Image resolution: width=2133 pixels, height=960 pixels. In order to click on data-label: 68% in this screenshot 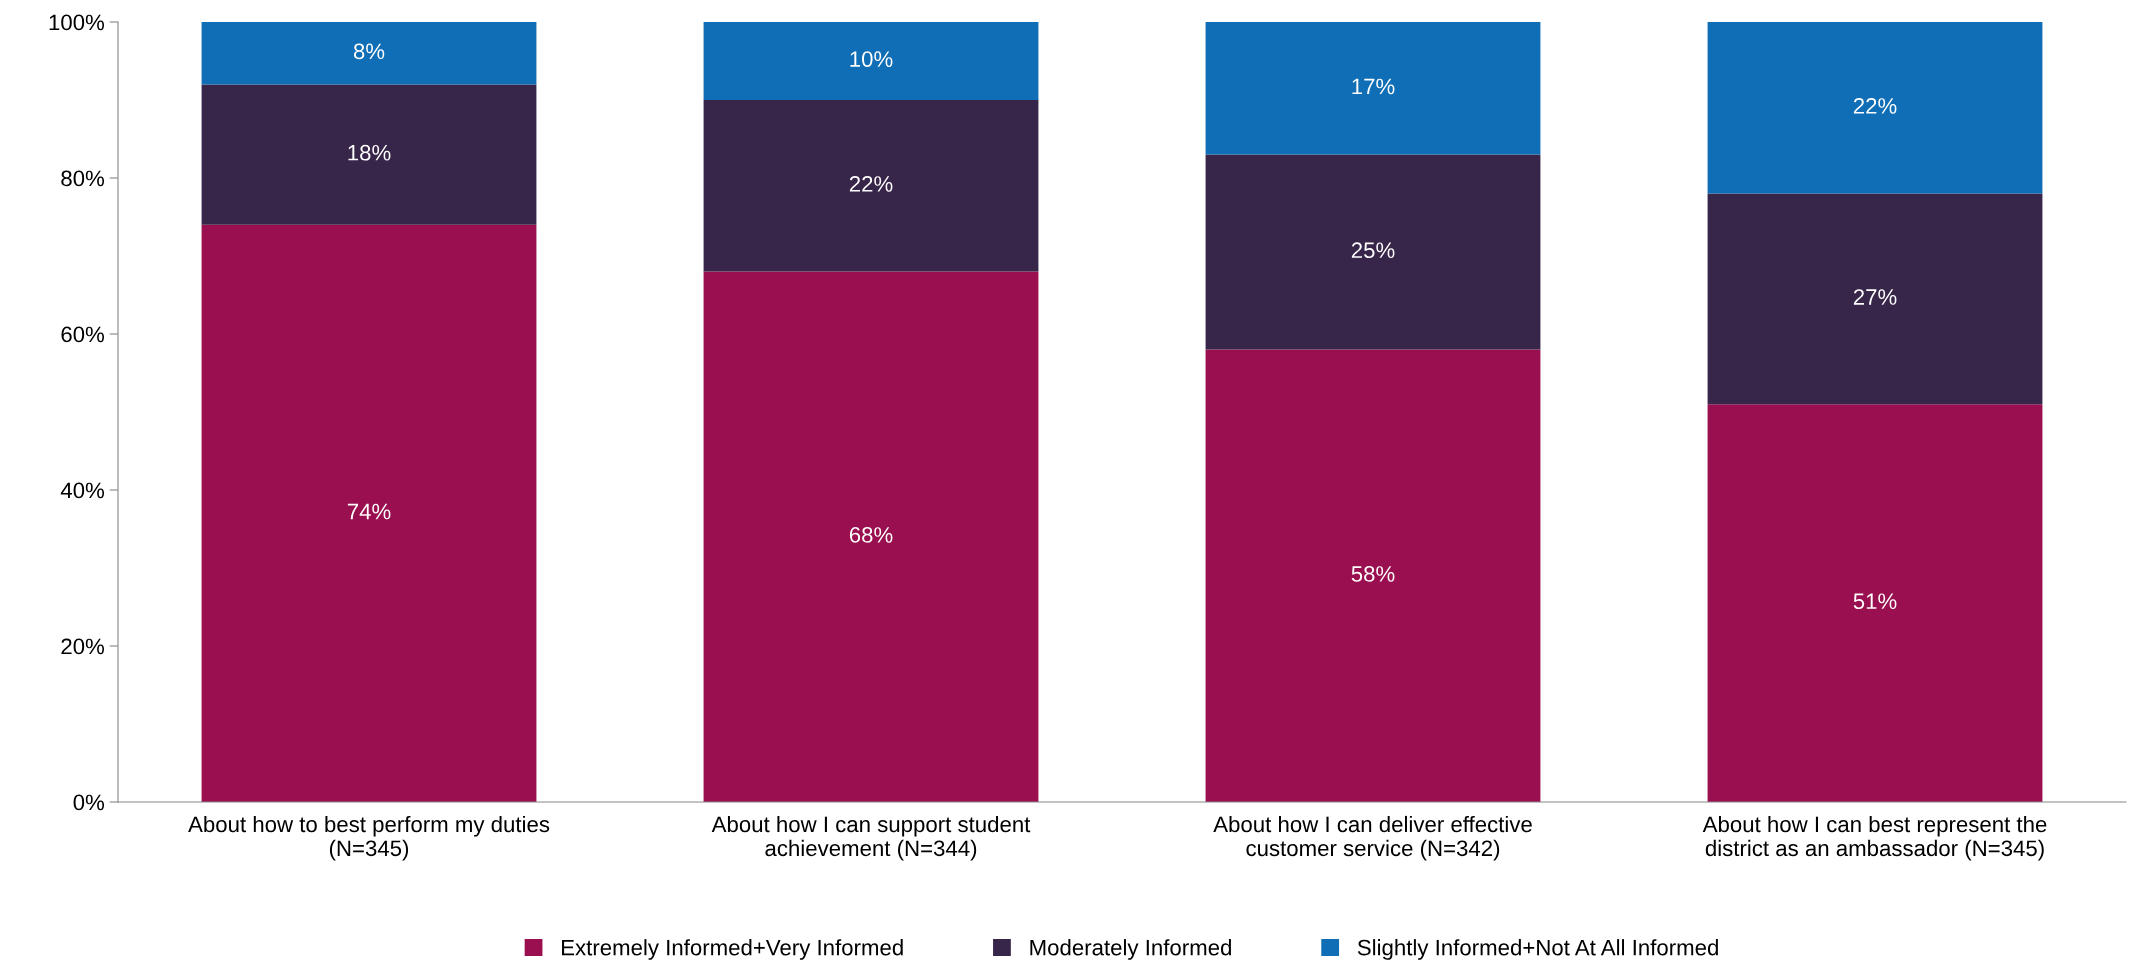, I will do `click(871, 535)`.